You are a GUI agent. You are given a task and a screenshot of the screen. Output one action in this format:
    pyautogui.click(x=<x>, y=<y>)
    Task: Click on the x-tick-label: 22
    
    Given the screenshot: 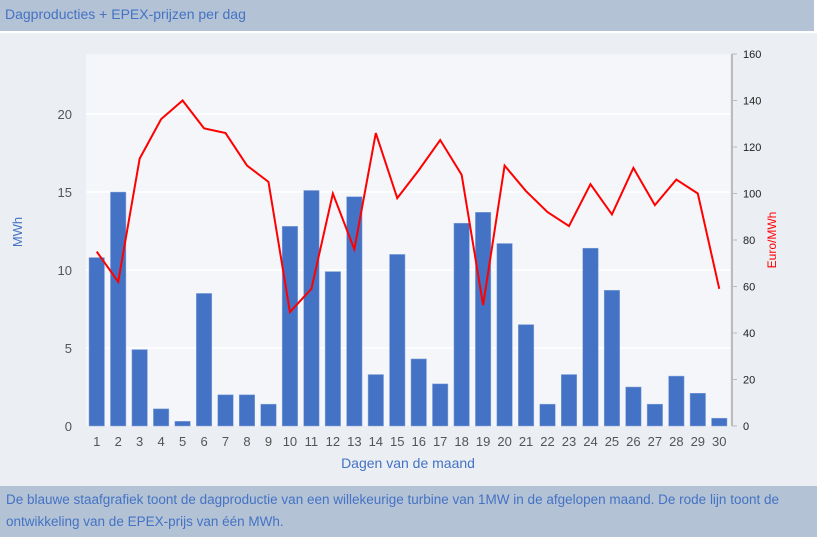 What is the action you would take?
    pyautogui.click(x=547, y=441)
    